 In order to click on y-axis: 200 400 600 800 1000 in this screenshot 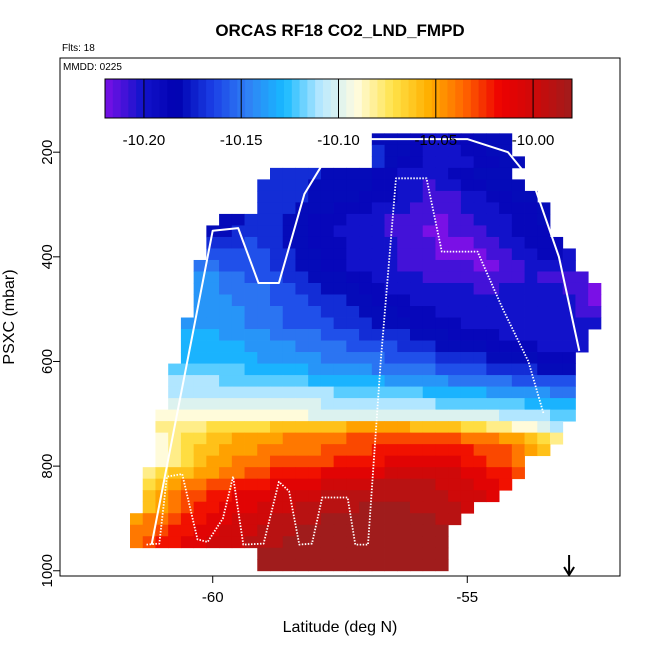, I will do `click(50, 363)`.